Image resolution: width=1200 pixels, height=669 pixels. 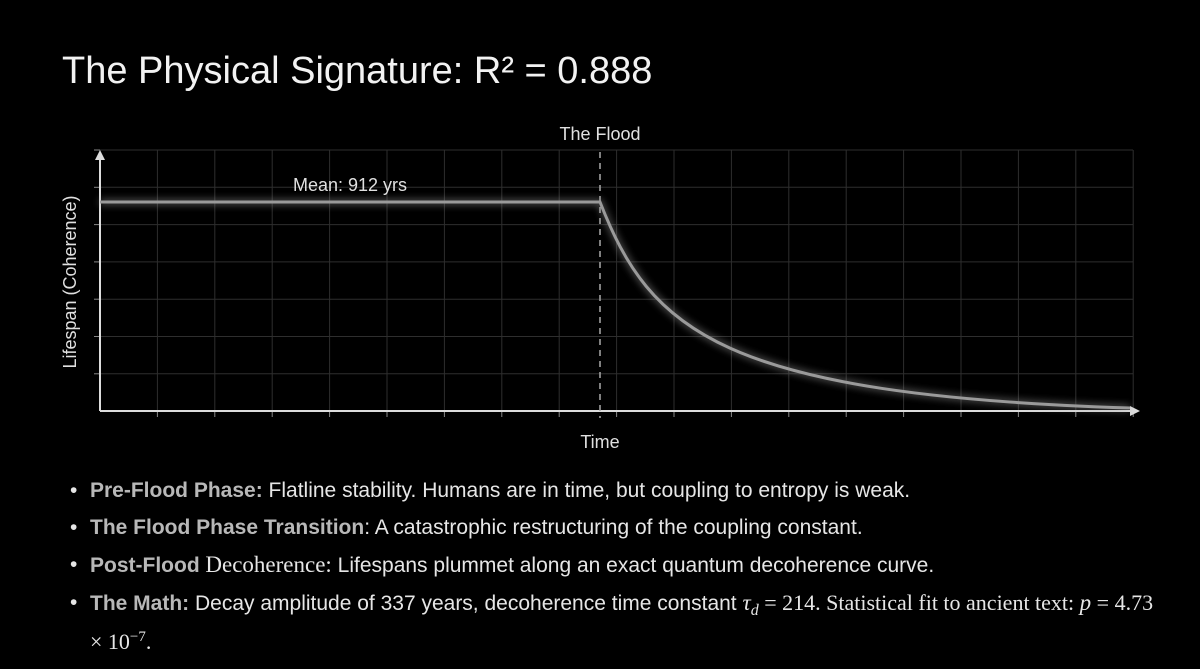 What do you see at coordinates (140, 603) in the screenshot?
I see `bullet-term: The Math:` at bounding box center [140, 603].